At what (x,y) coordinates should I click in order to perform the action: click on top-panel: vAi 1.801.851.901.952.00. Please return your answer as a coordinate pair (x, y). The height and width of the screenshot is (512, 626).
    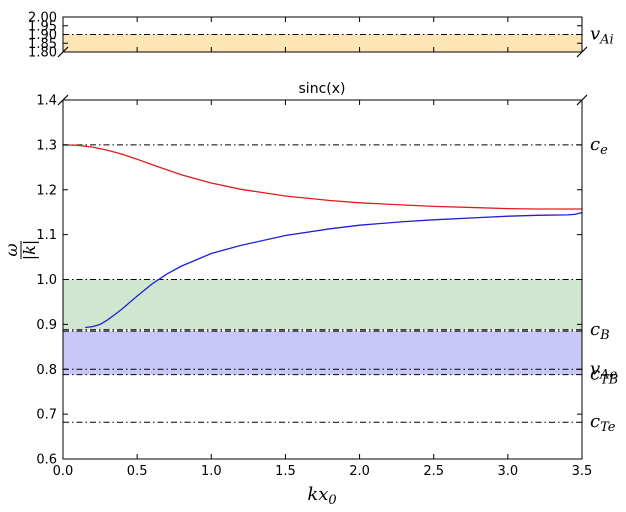
    Looking at the image, I should click on (321, 36).